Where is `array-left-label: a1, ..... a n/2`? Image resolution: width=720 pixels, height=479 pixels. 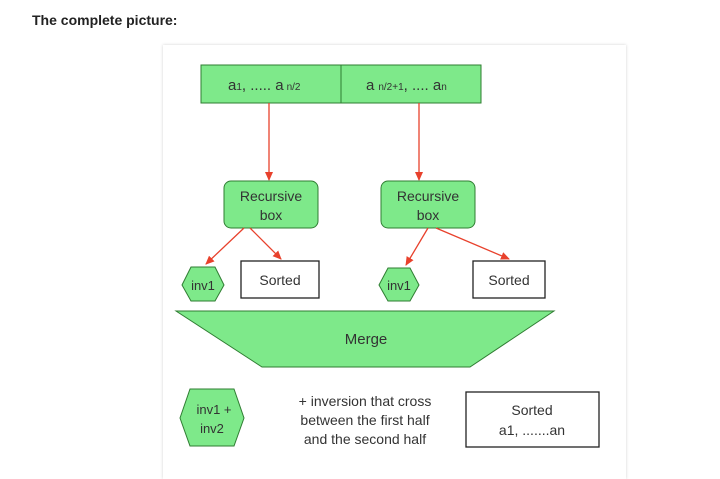
array-left-label: a1, ..... a n/2 is located at coordinates (264, 85).